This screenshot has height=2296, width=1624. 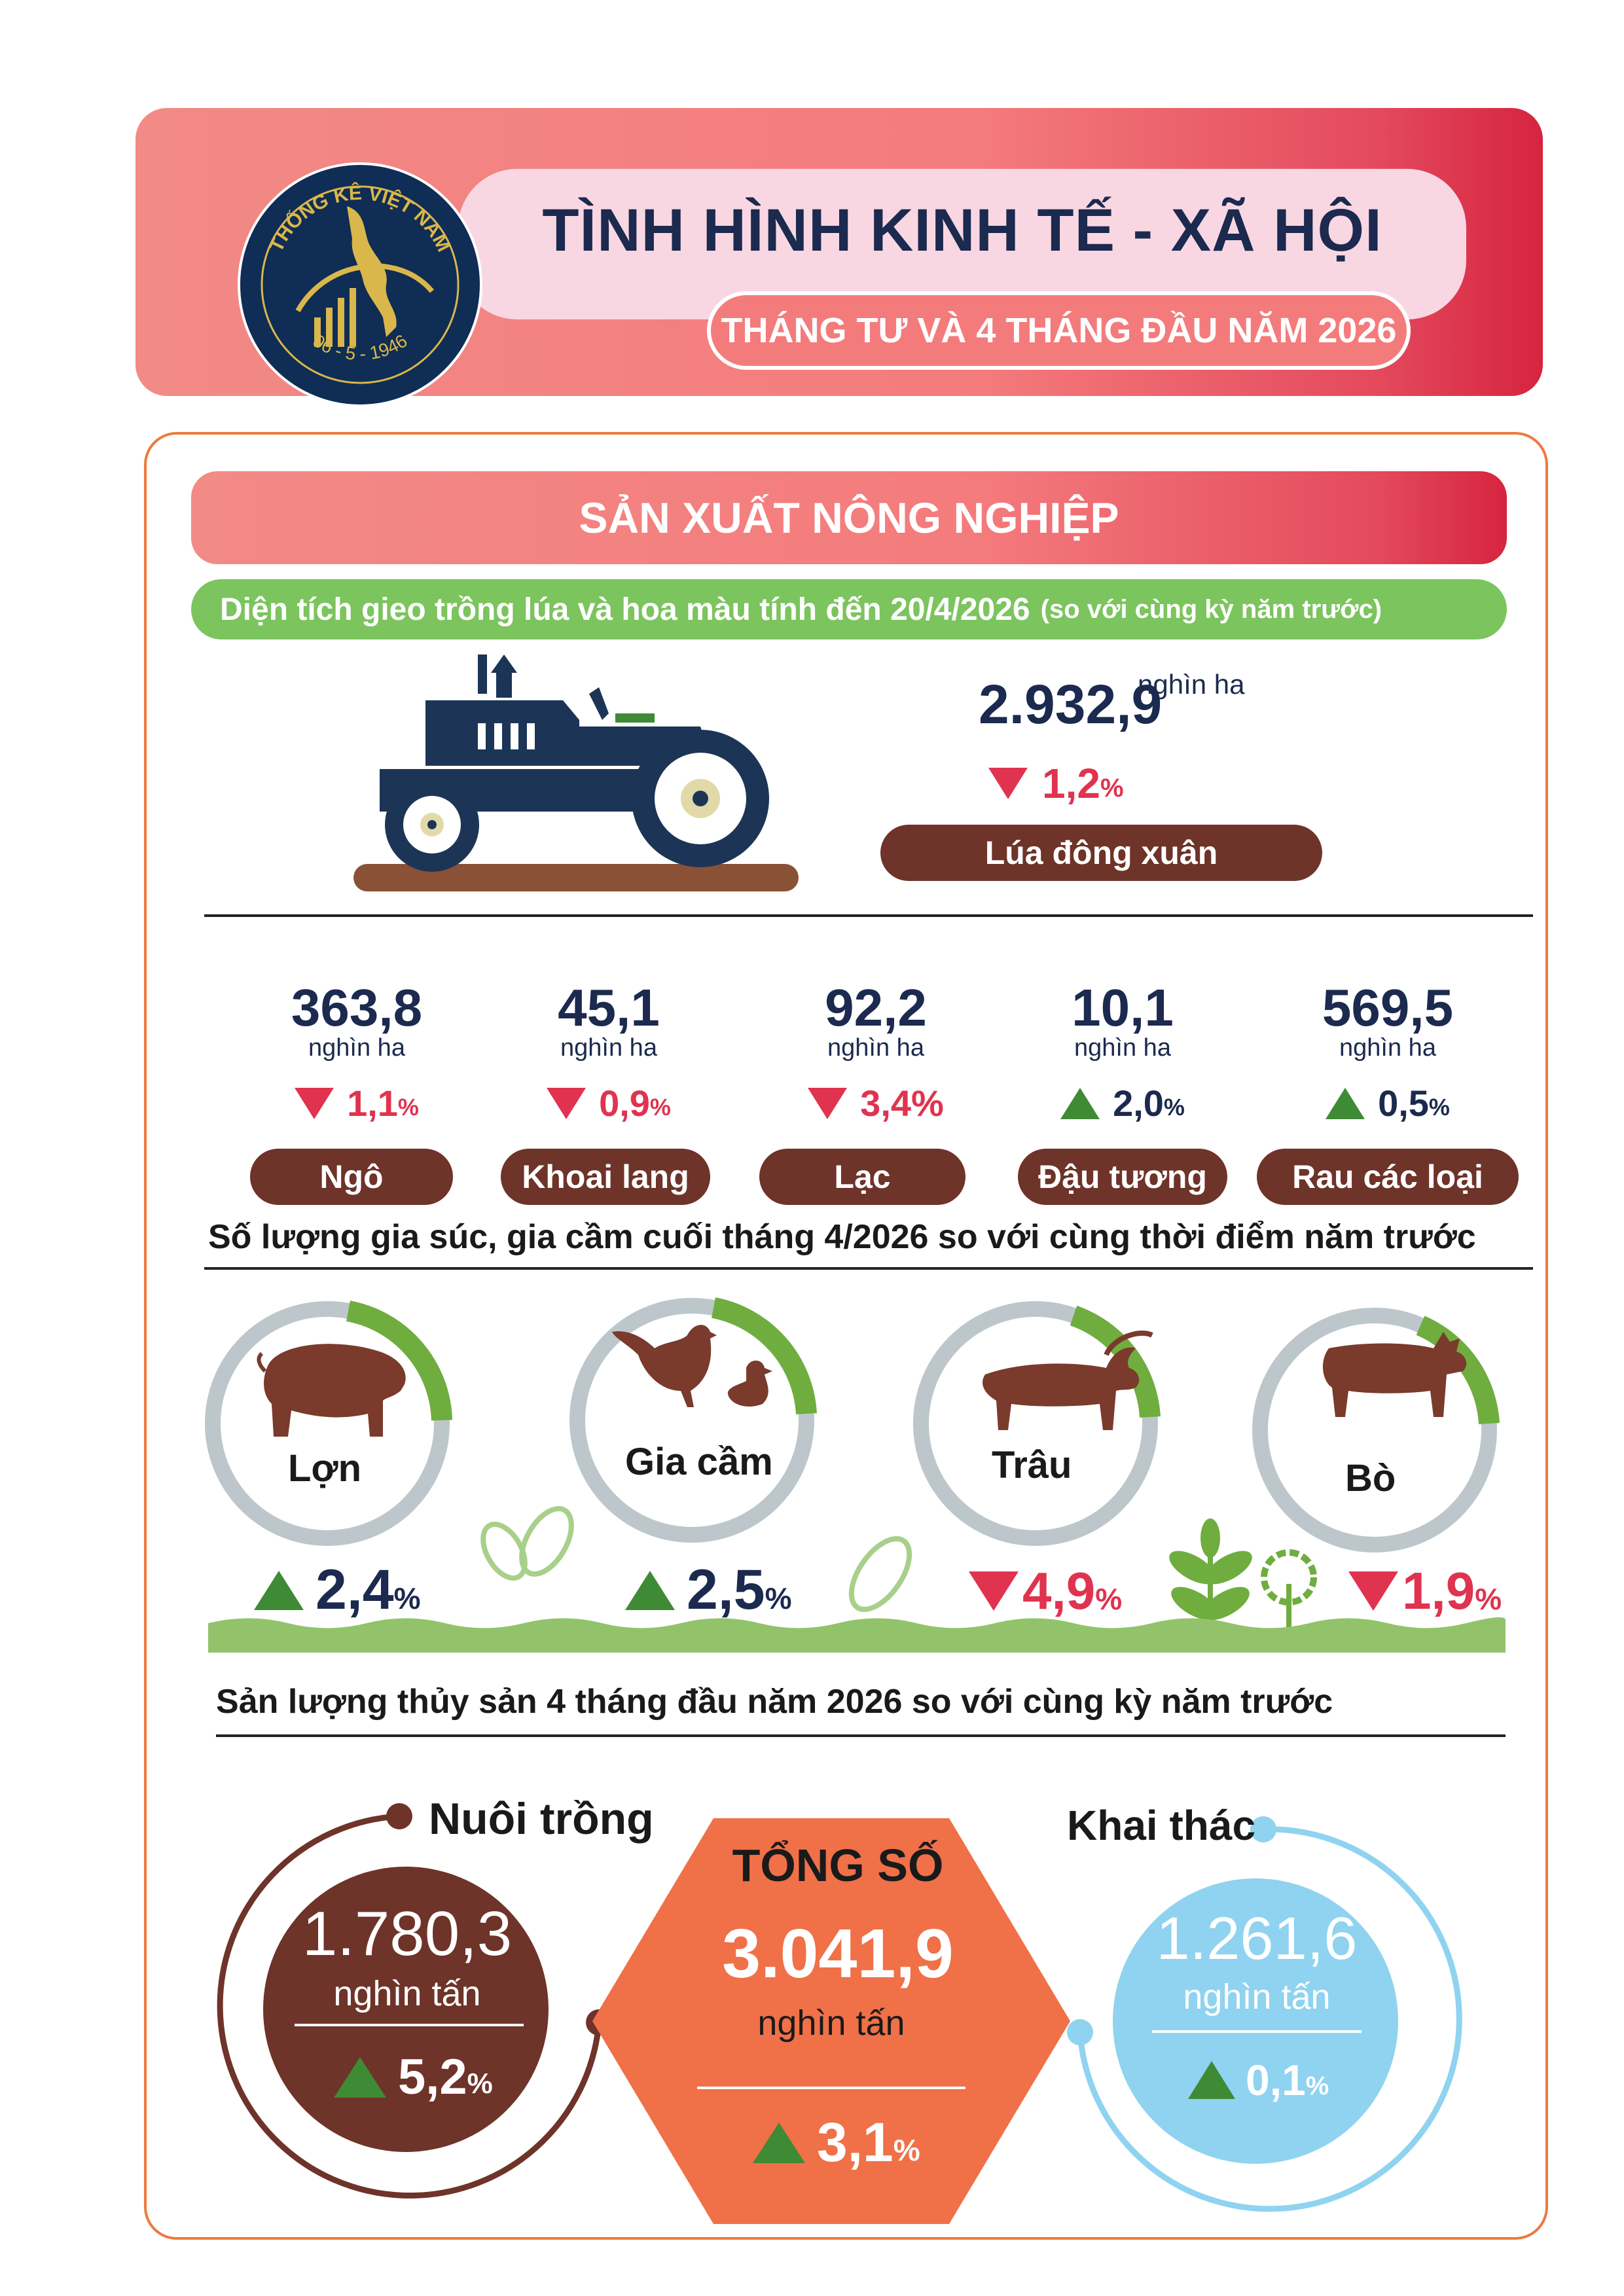 I want to click on crop-change: 0,5 %, so click(x=1387, y=1103).